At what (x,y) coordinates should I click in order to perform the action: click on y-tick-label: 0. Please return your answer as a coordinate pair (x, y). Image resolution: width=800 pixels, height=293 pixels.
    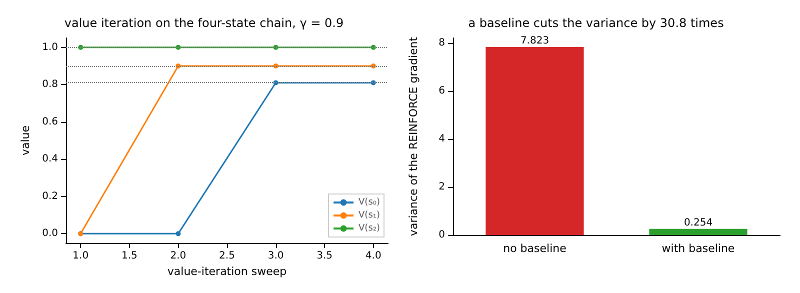
    Looking at the image, I should click on (441, 235).